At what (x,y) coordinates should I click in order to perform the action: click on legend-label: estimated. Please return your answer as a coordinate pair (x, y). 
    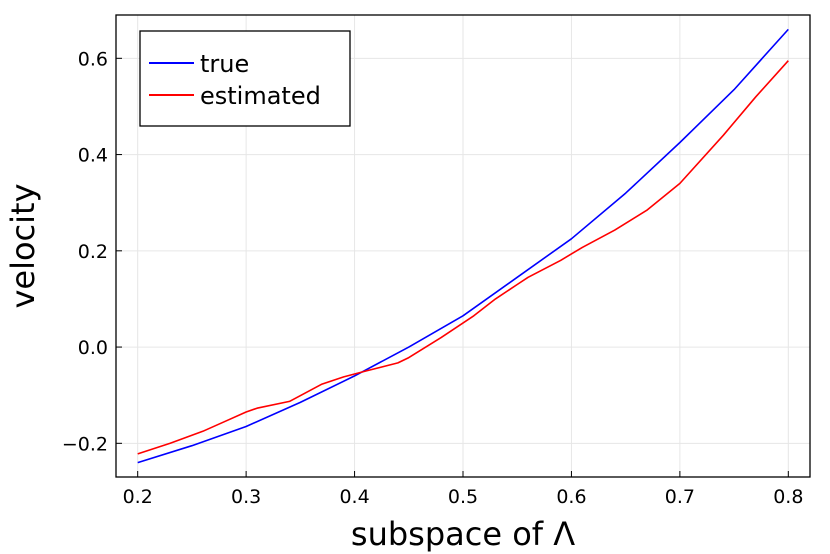
    Looking at the image, I should click on (260, 96).